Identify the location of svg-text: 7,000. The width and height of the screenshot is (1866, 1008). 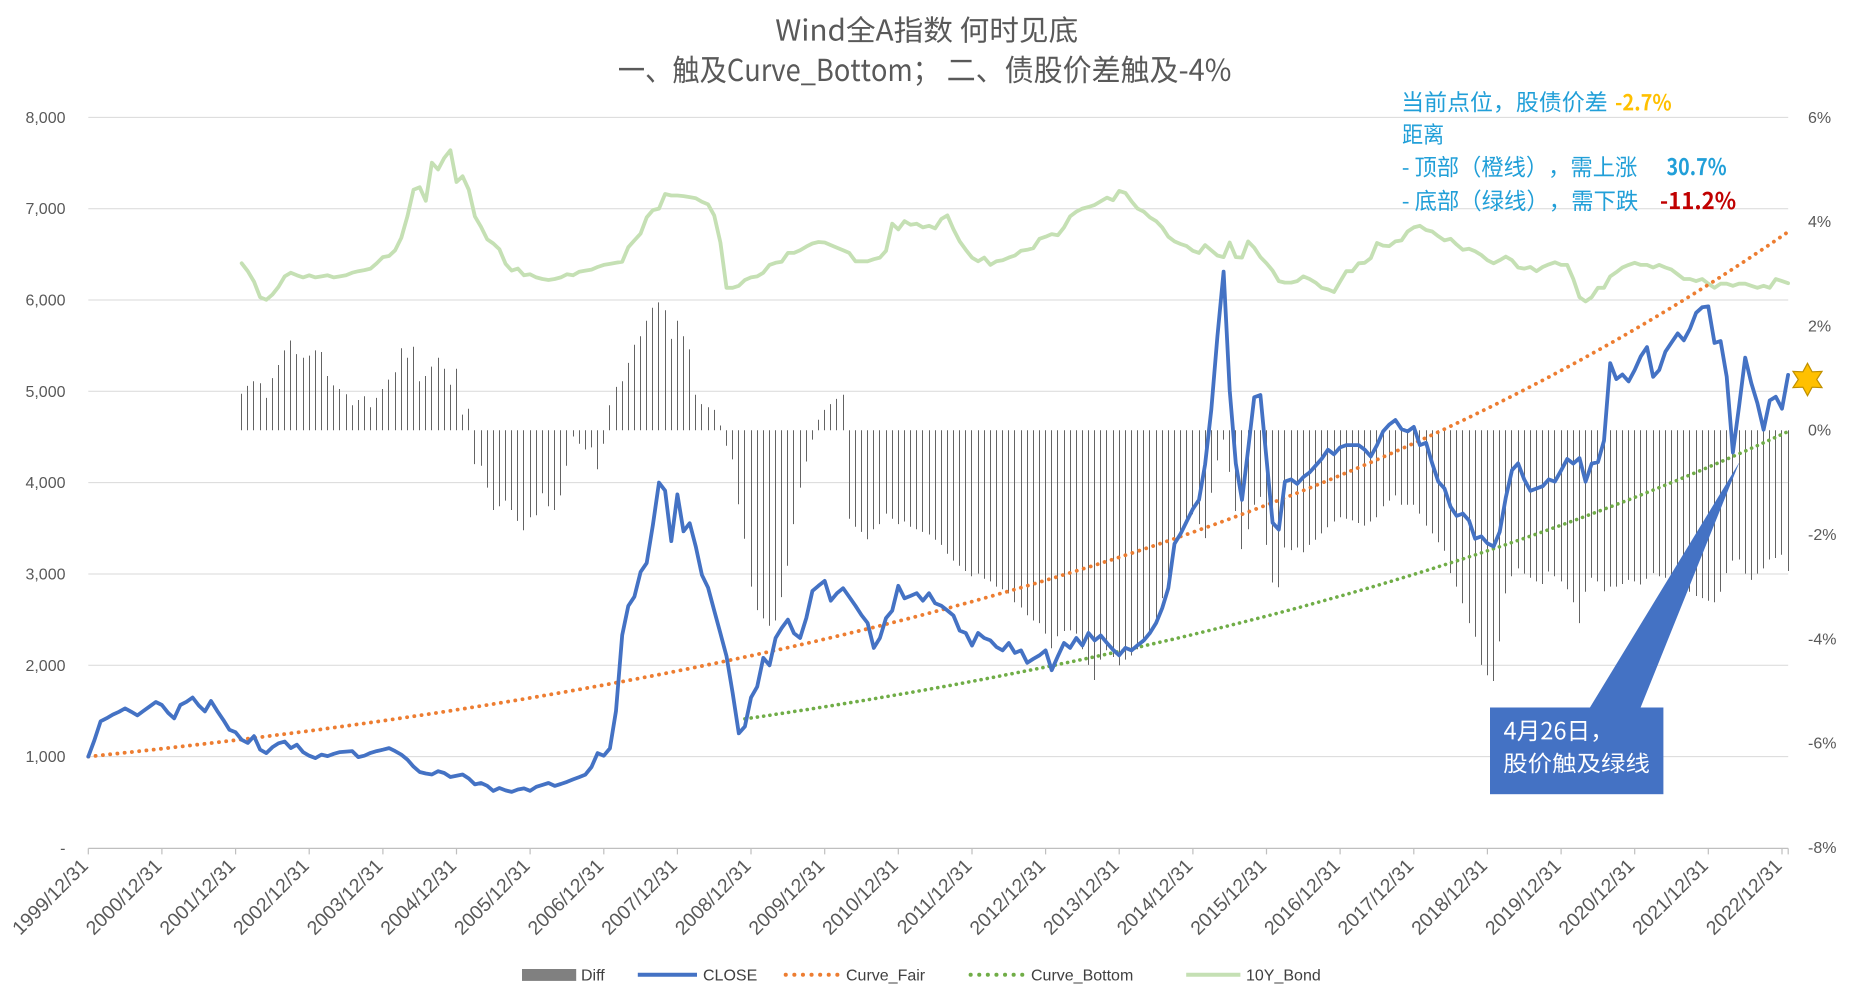
(45, 209).